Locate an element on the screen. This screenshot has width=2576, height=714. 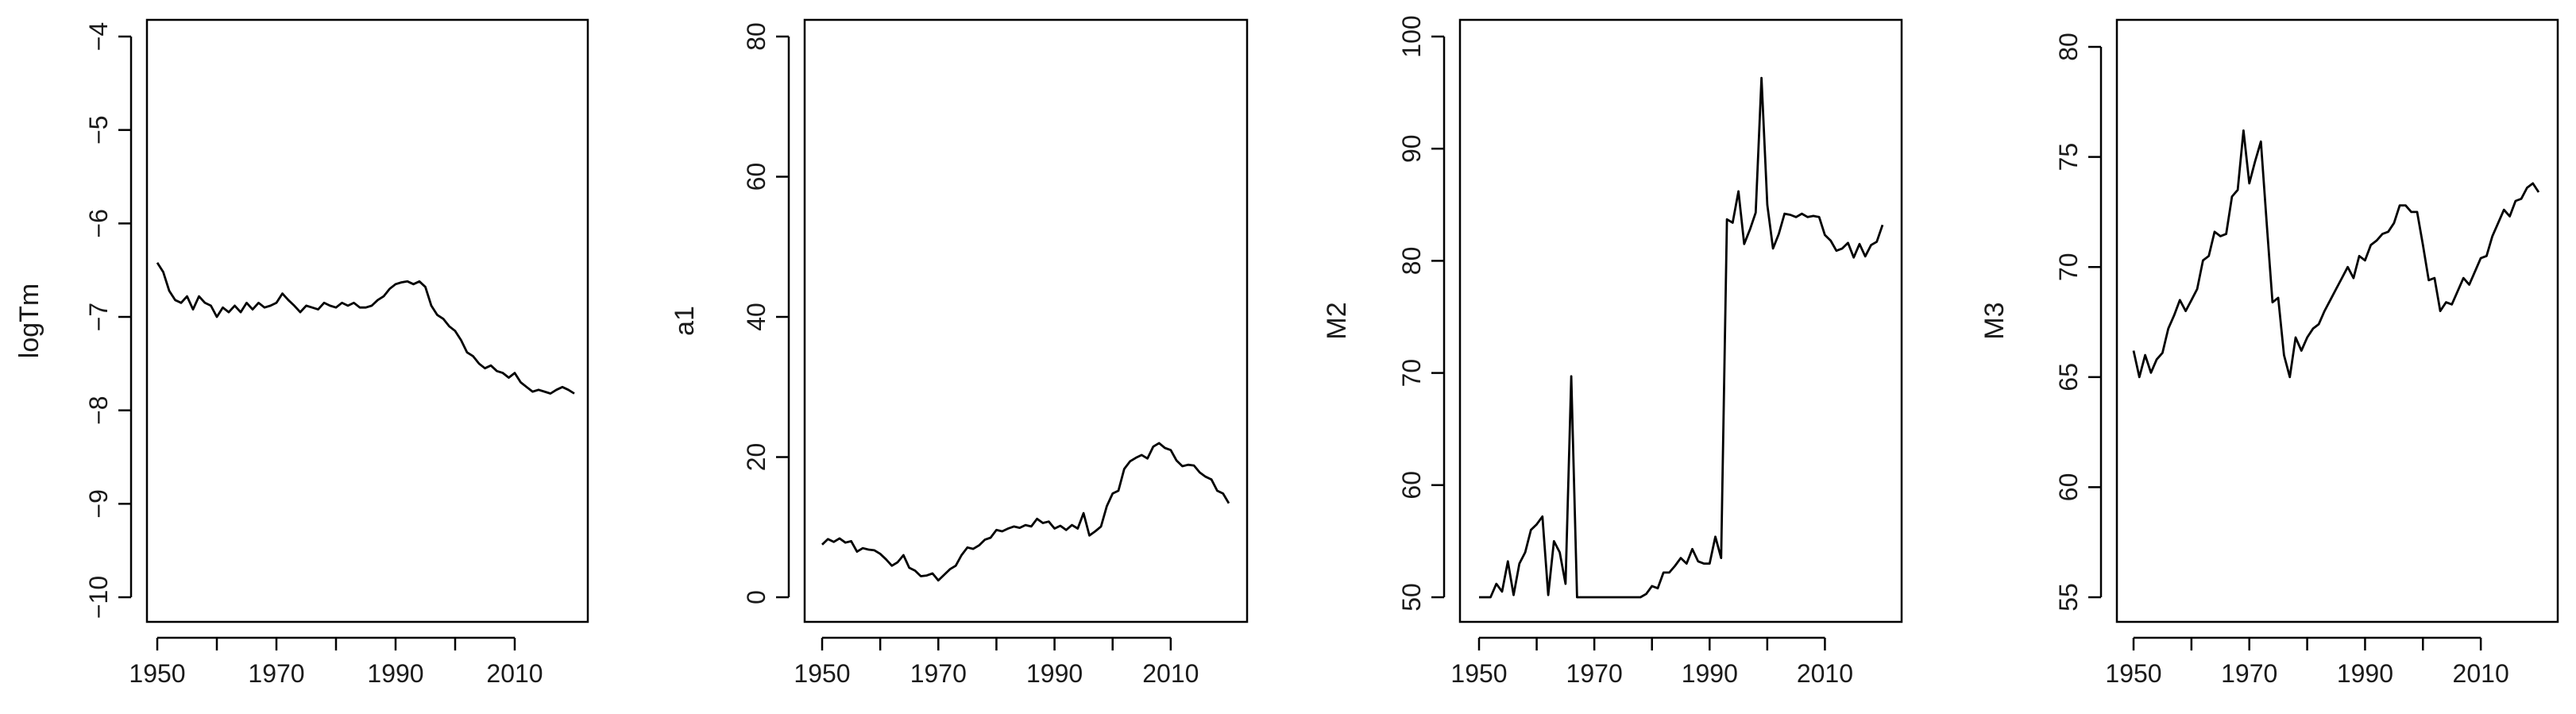
y-tick-label: −8 is located at coordinates (98, 410).